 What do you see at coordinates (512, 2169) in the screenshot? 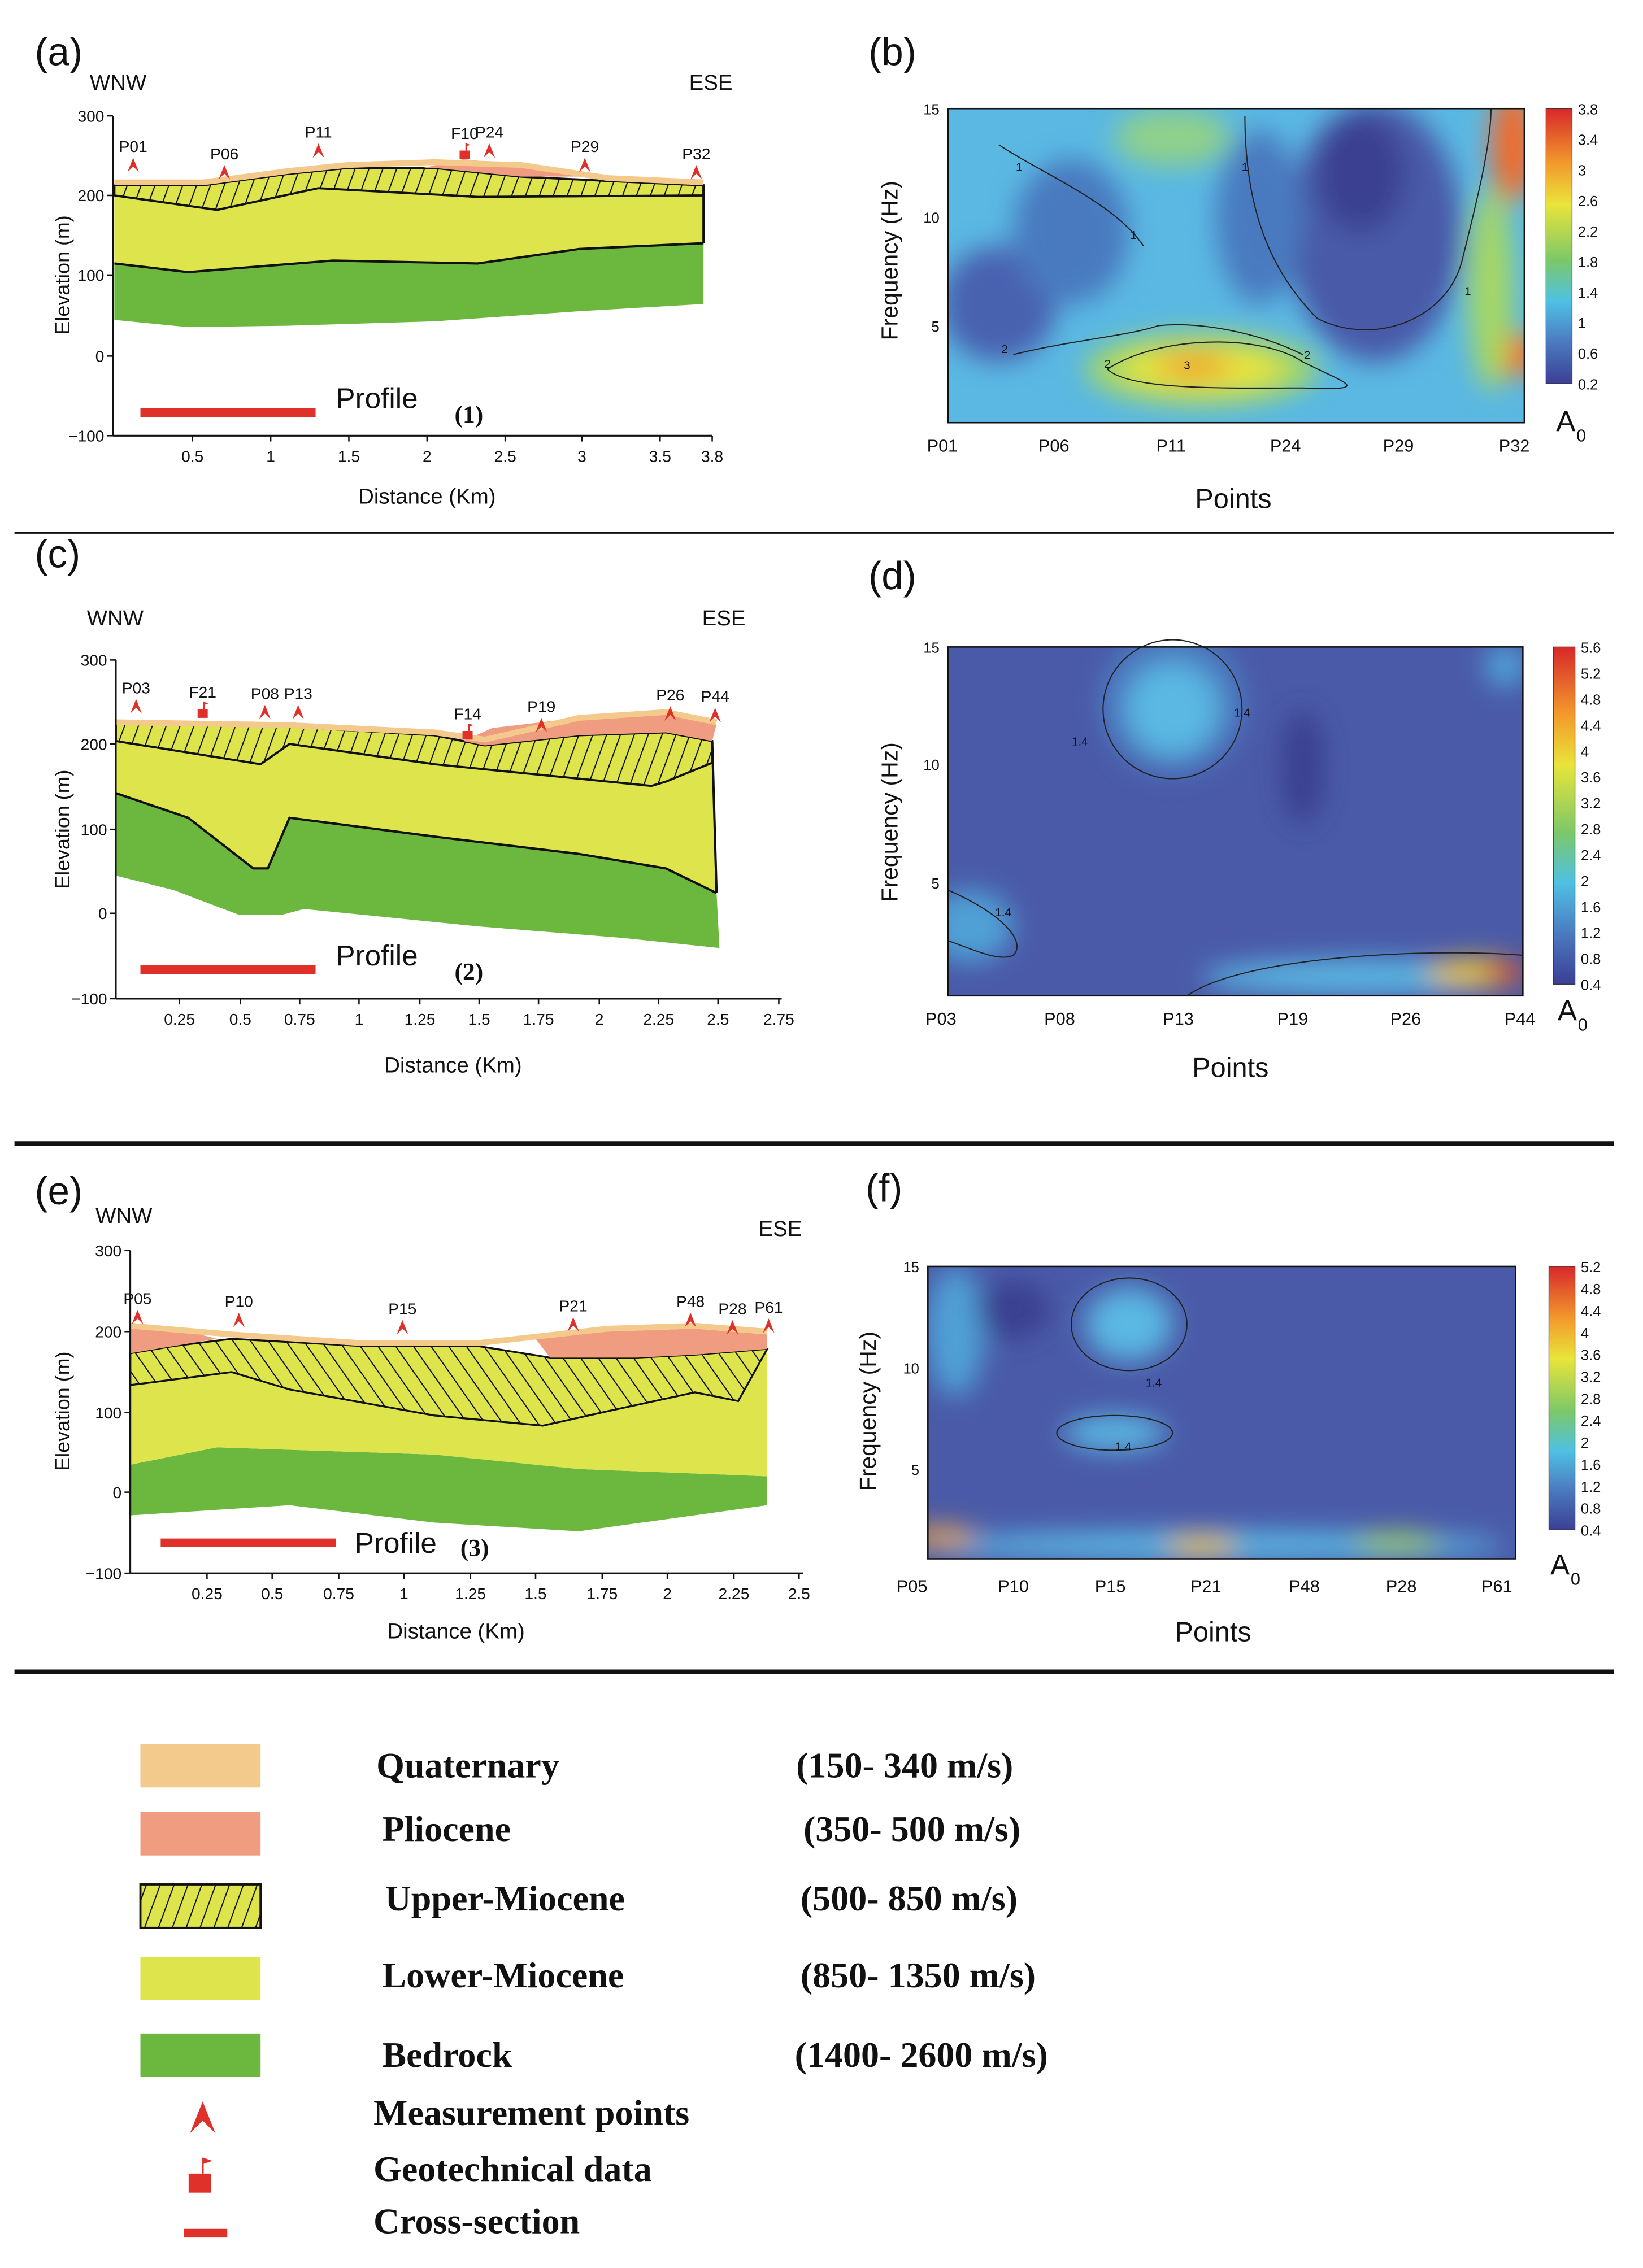
I see `legend-symbol-label: Geotechnical data` at bounding box center [512, 2169].